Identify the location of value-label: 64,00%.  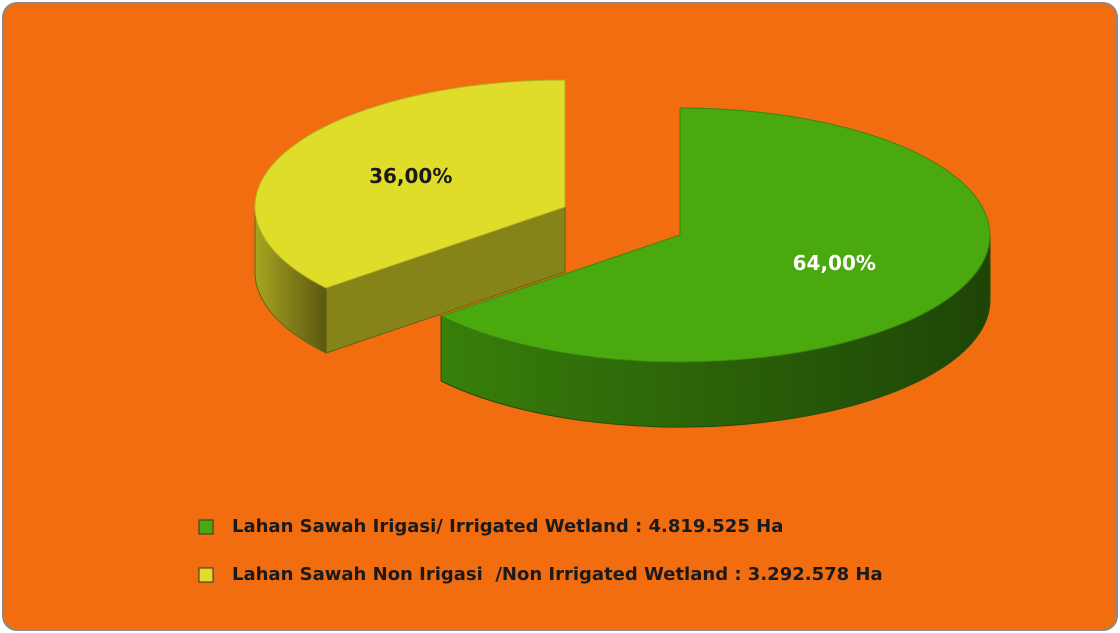
(834, 263).